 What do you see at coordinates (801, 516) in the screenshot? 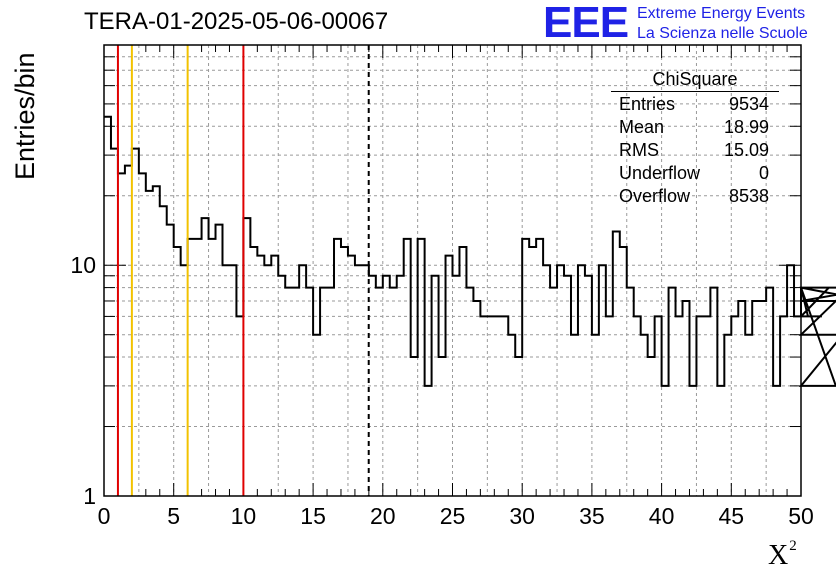
I see `x-tick-label: 50` at bounding box center [801, 516].